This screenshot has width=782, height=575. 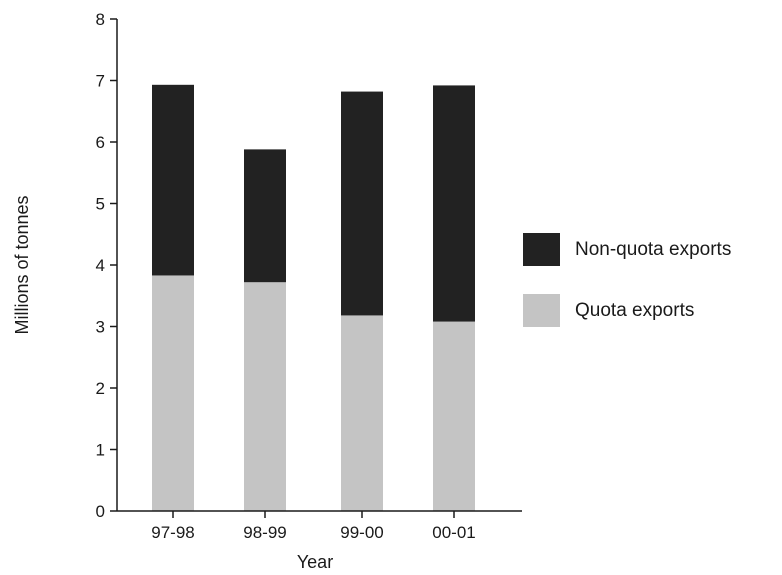 I want to click on y-tick-label: 2, so click(x=100, y=388).